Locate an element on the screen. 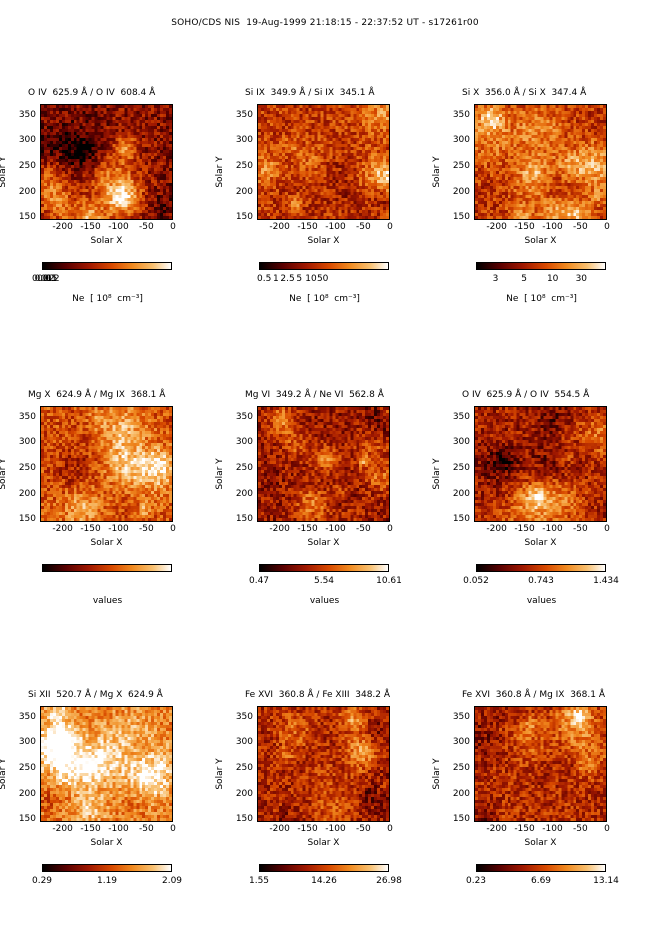 This screenshot has width=650, height=940. colorbar-tick-label: 6.69 is located at coordinates (541, 881).